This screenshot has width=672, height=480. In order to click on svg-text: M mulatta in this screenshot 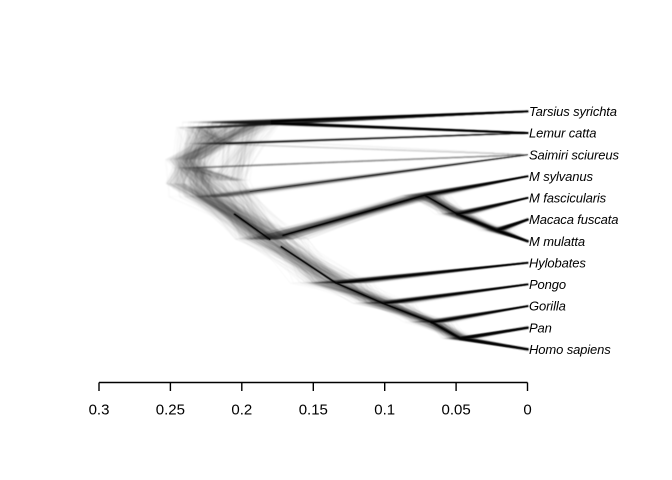, I will do `click(557, 241)`.